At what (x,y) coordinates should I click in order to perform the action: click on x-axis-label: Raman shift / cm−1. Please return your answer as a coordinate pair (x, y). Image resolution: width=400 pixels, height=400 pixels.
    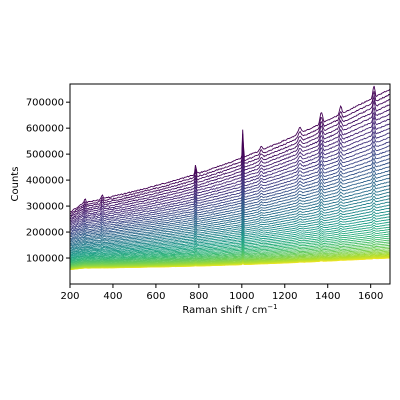
    Looking at the image, I should click on (229, 309).